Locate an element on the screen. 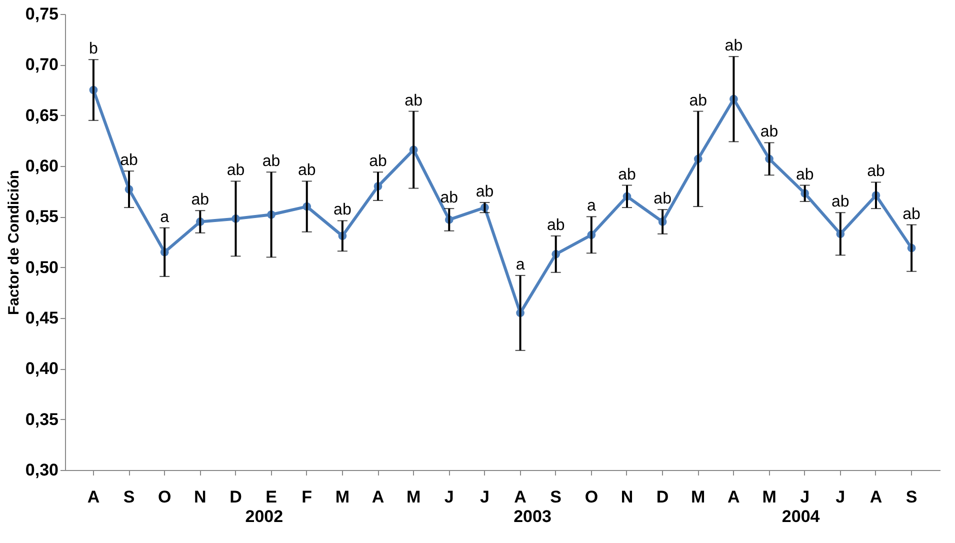 Image resolution: width=955 pixels, height=543 pixels. data-label: b is located at coordinates (93, 49).